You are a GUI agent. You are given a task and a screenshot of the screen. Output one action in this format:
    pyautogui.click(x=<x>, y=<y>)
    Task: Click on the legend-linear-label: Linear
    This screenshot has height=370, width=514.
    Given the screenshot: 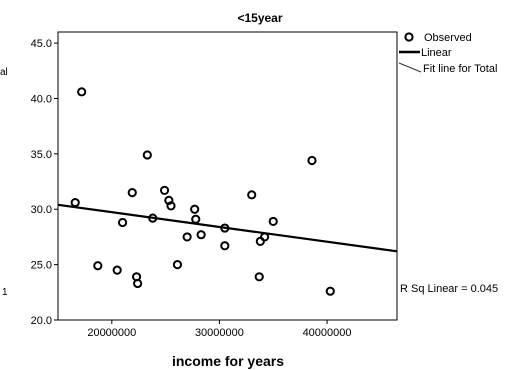 What is the action you would take?
    pyautogui.click(x=436, y=53)
    